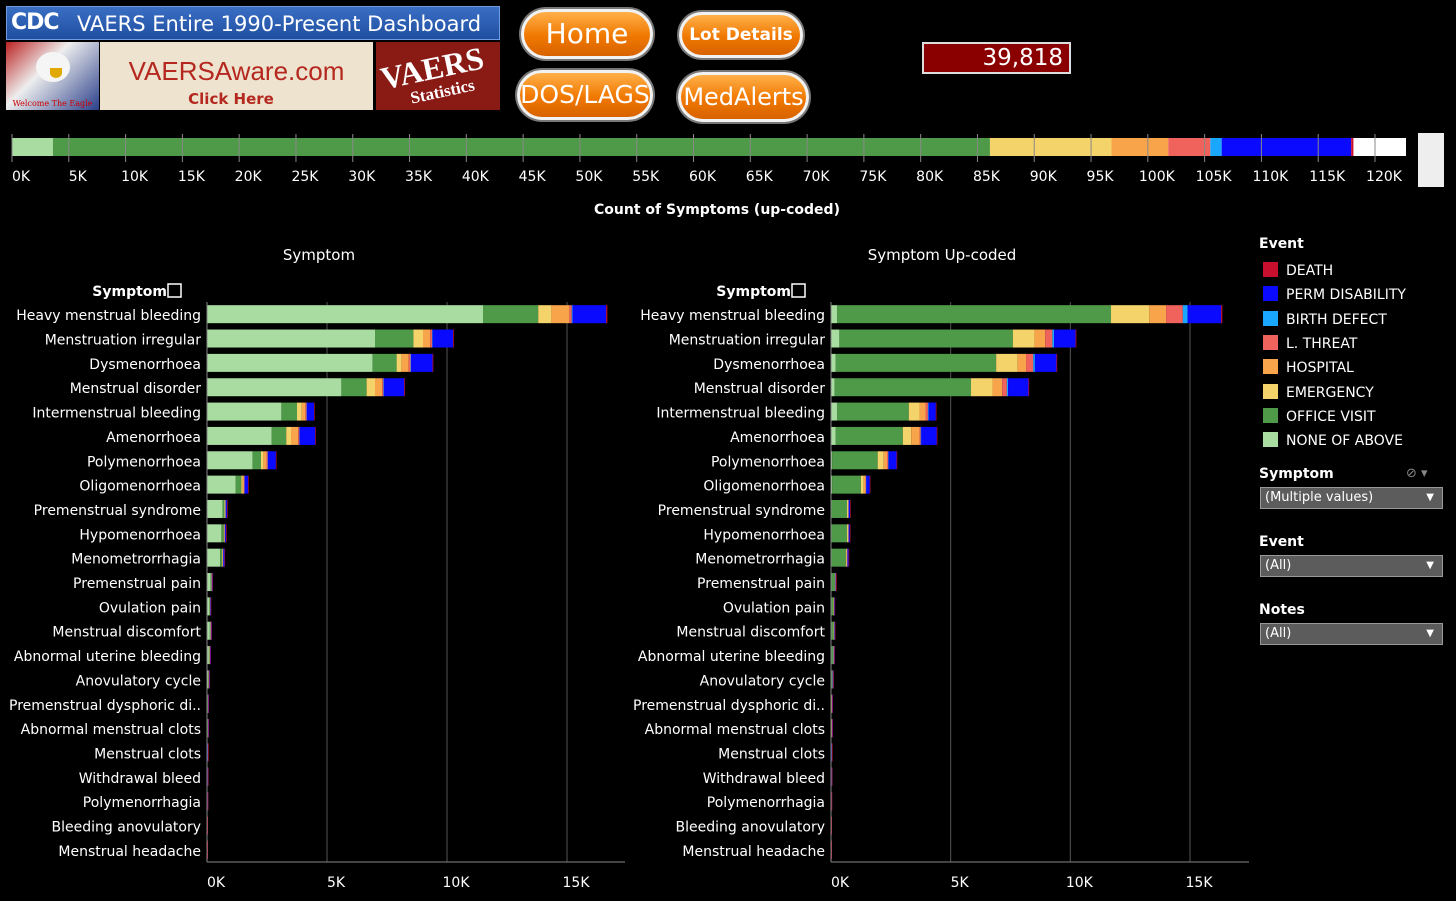 Image resolution: width=1456 pixels, height=901 pixels. What do you see at coordinates (1352, 147) in the screenshot?
I see `total-bar-segment-death` at bounding box center [1352, 147].